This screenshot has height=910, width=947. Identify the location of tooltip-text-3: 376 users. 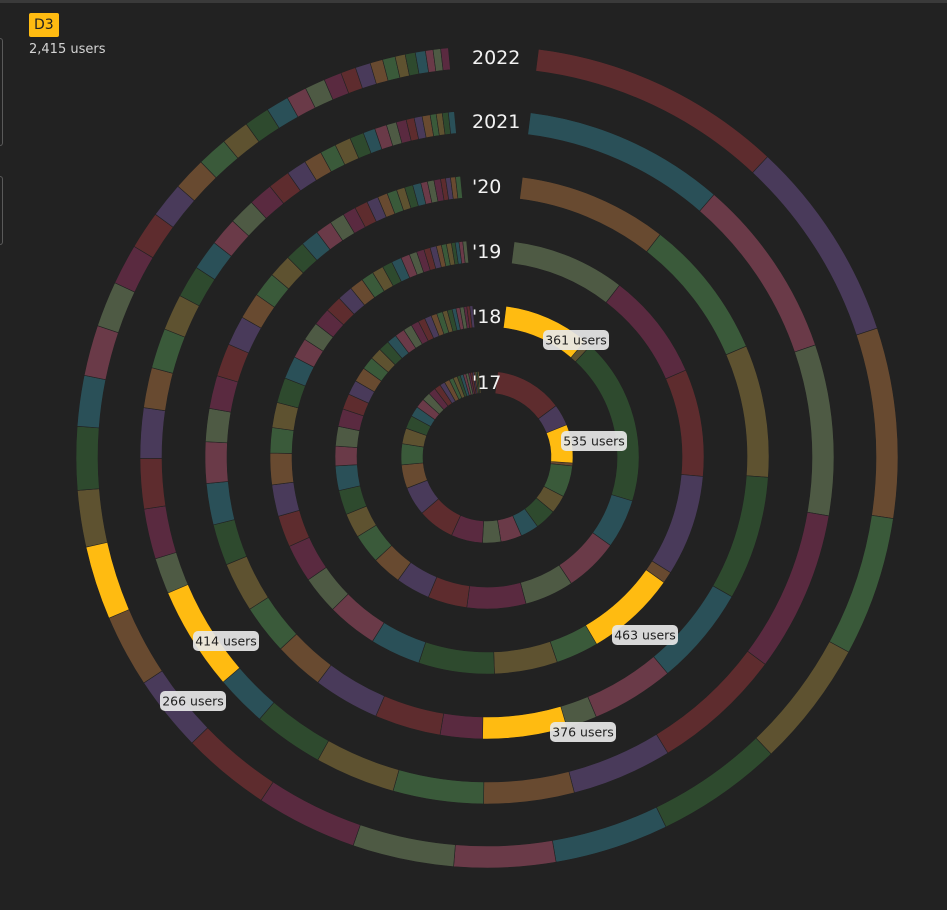
(583, 732).